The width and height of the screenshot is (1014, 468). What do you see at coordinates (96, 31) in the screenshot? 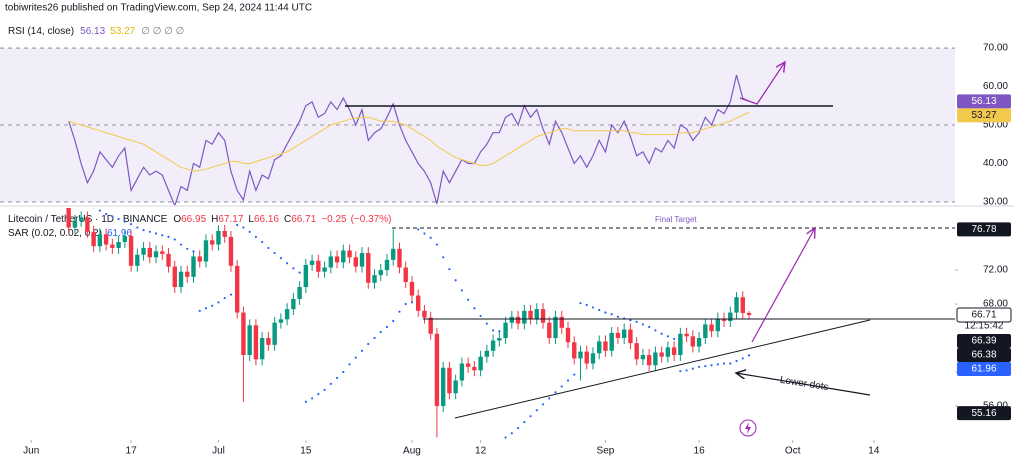
I see `rsi-legend: RSI (14, close) 56.13 53.27 ∅ ∅ ∅ ∅` at bounding box center [96, 31].